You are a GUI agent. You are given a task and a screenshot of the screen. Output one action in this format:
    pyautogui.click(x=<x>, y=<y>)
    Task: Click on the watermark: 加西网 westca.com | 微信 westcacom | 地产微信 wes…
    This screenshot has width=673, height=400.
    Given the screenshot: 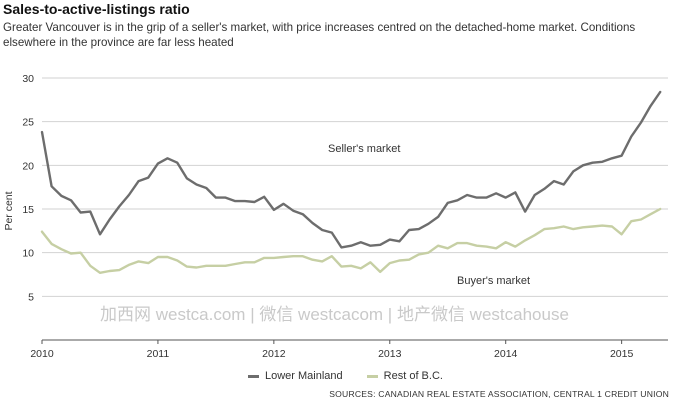 What is the action you would take?
    pyautogui.click(x=334, y=314)
    